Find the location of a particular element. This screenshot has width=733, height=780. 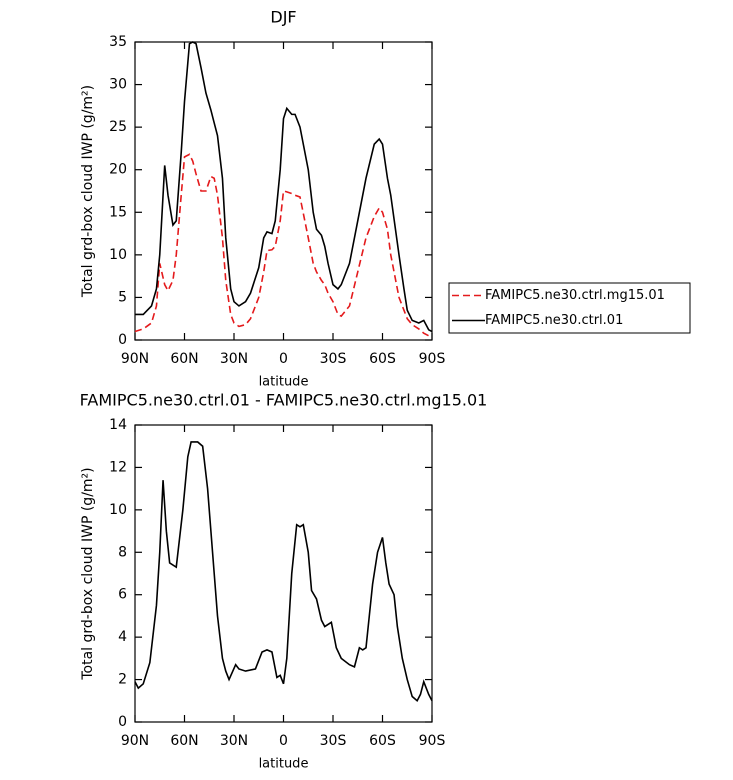

chart-title: DJF is located at coordinates (283, 17).